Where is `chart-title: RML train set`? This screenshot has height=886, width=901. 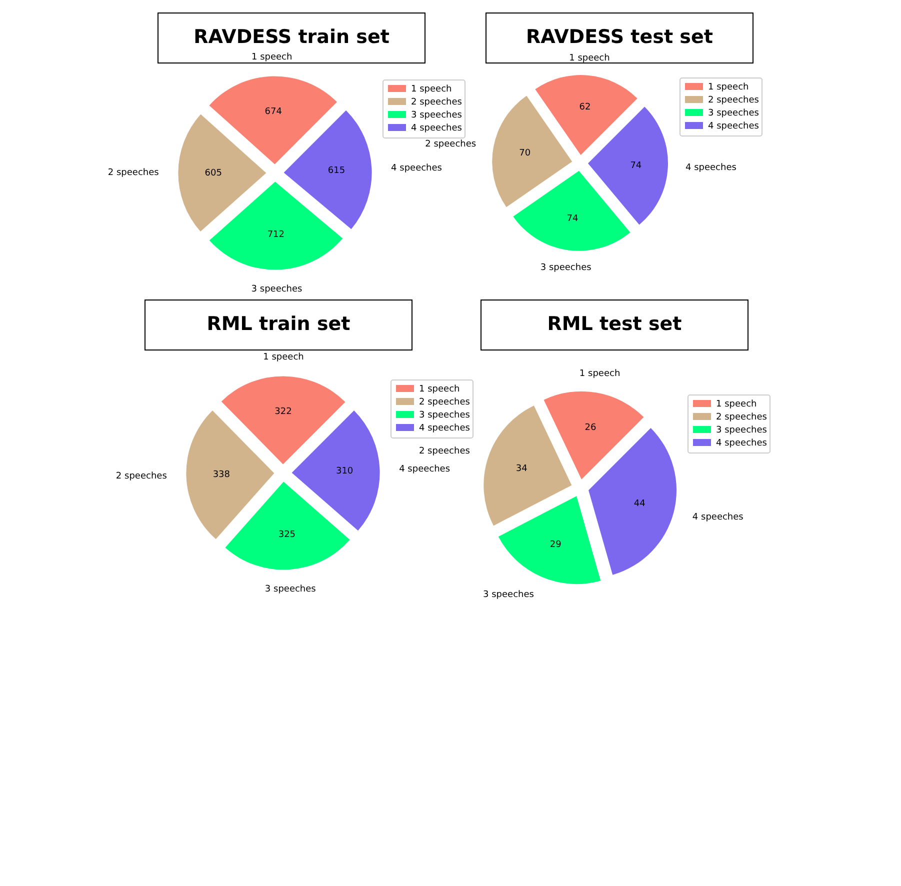
chart-title: RML train set is located at coordinates (278, 324).